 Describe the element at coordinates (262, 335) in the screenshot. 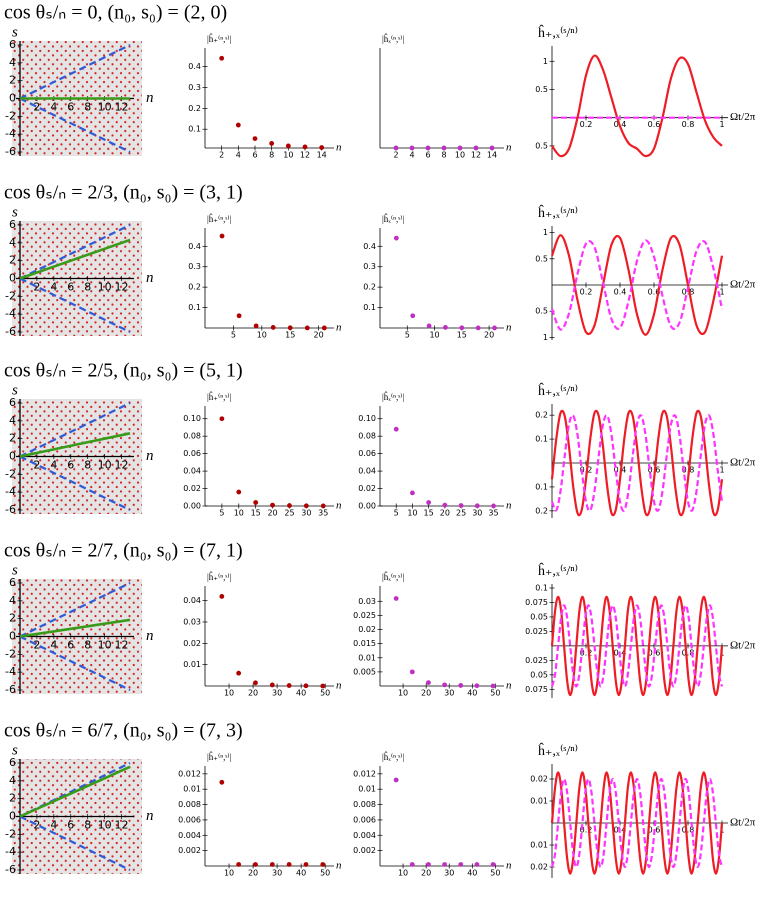

I see `x-tick-label: 10` at that location.